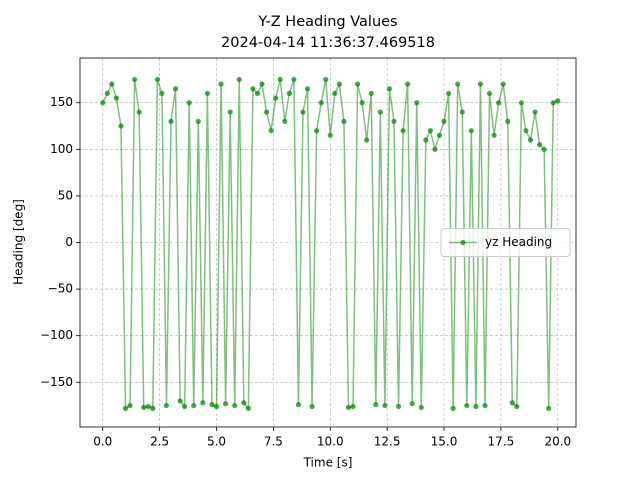 Image resolution: width=640 pixels, height=480 pixels. I want to click on x-tick-label: 12.5, so click(387, 442).